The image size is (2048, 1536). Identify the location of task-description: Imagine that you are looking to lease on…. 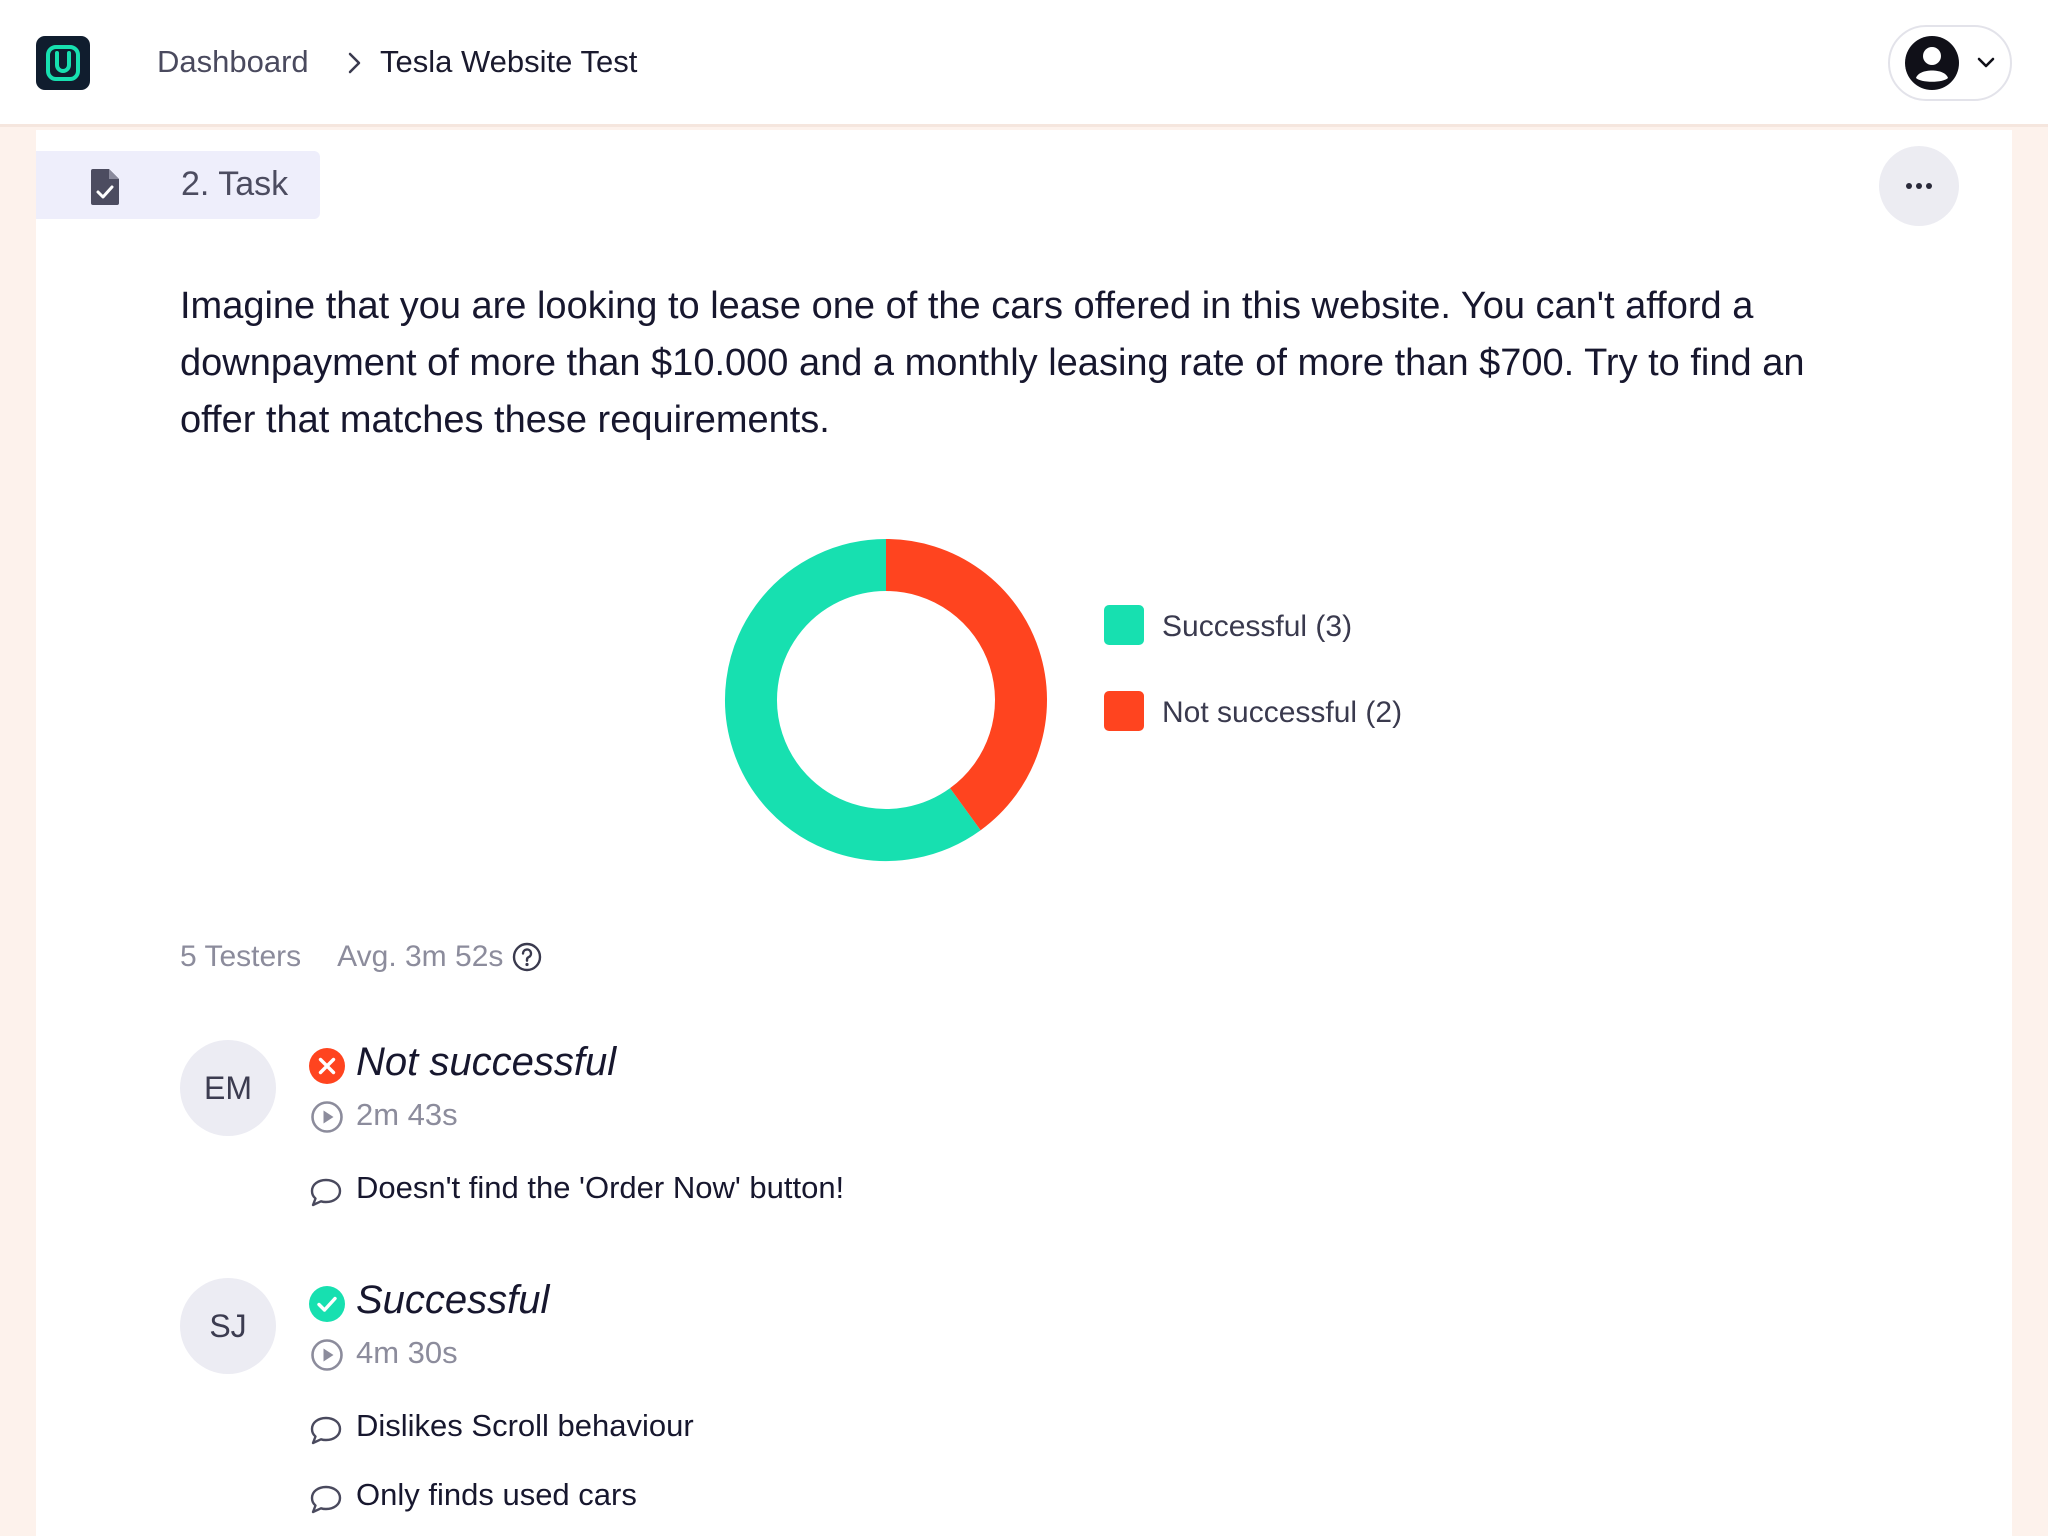
(992, 363).